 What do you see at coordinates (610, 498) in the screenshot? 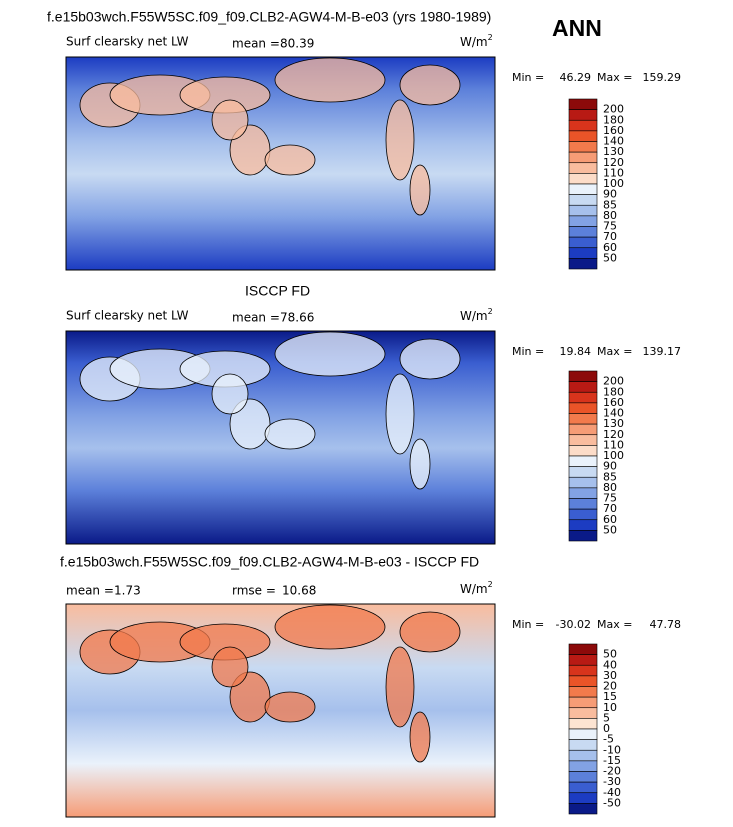
I see `colorbar-label: 75` at bounding box center [610, 498].